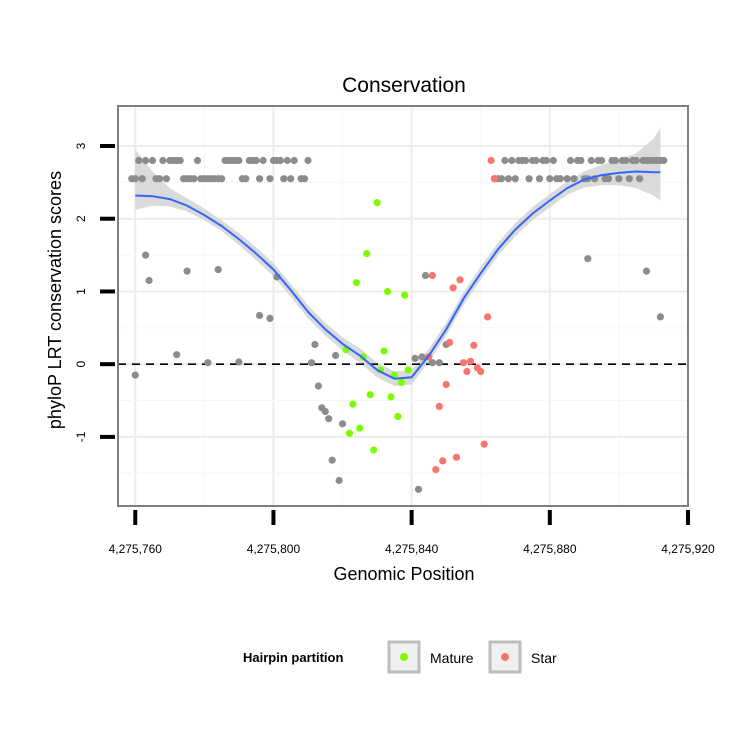  I want to click on legend-title: Hairpin partition, so click(293, 657).